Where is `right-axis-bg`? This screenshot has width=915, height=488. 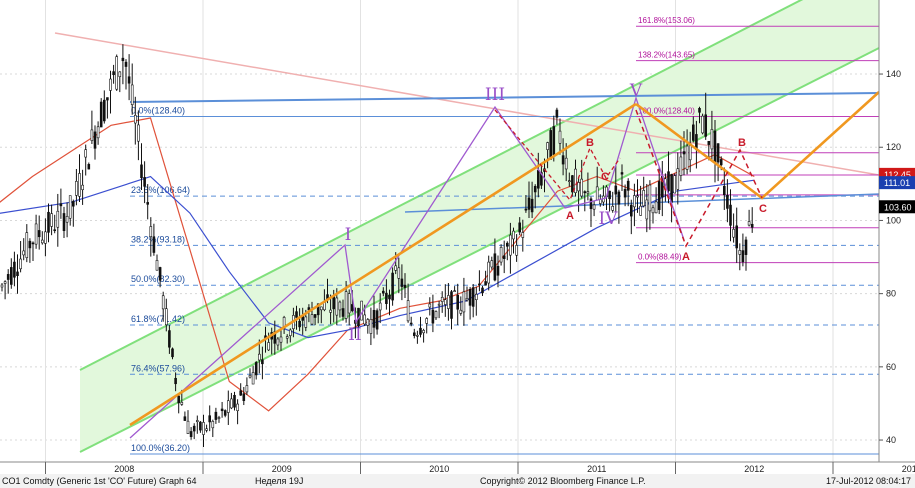 right-axis-bg is located at coordinates (897, 231).